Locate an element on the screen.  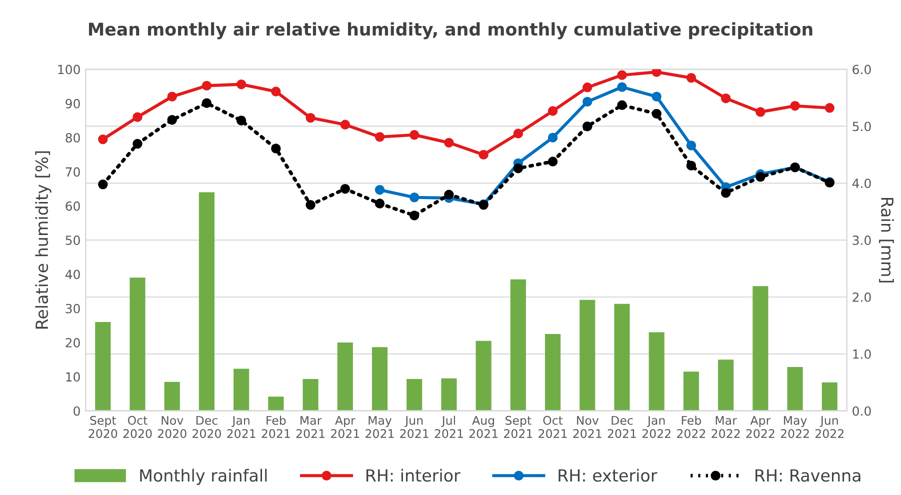
y2-tick-label: 6.0 is located at coordinates (861, 69).